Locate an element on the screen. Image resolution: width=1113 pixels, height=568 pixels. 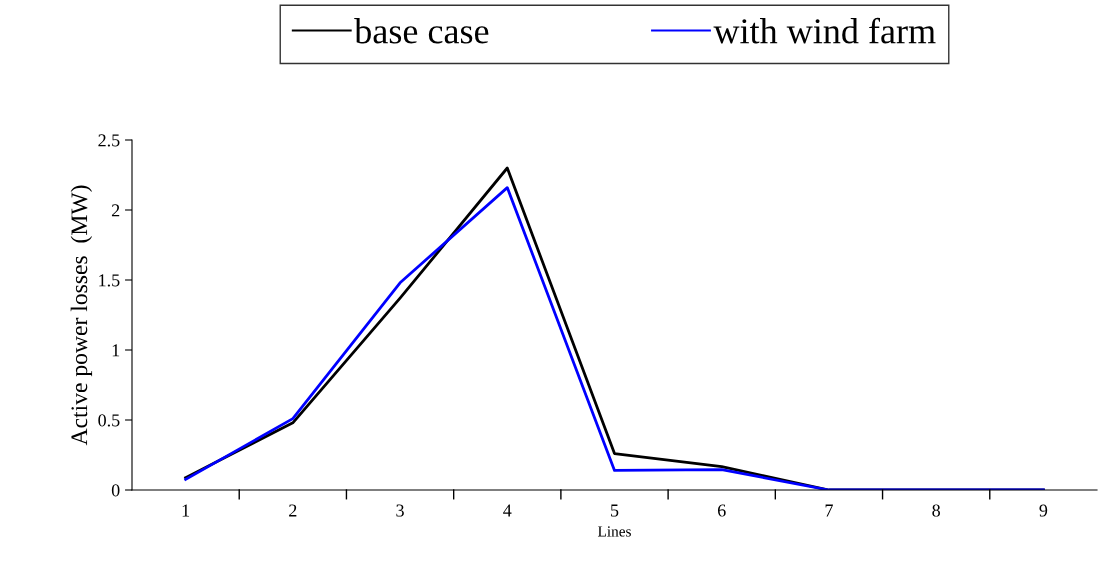
y-tick-label: 0 is located at coordinates (115, 490).